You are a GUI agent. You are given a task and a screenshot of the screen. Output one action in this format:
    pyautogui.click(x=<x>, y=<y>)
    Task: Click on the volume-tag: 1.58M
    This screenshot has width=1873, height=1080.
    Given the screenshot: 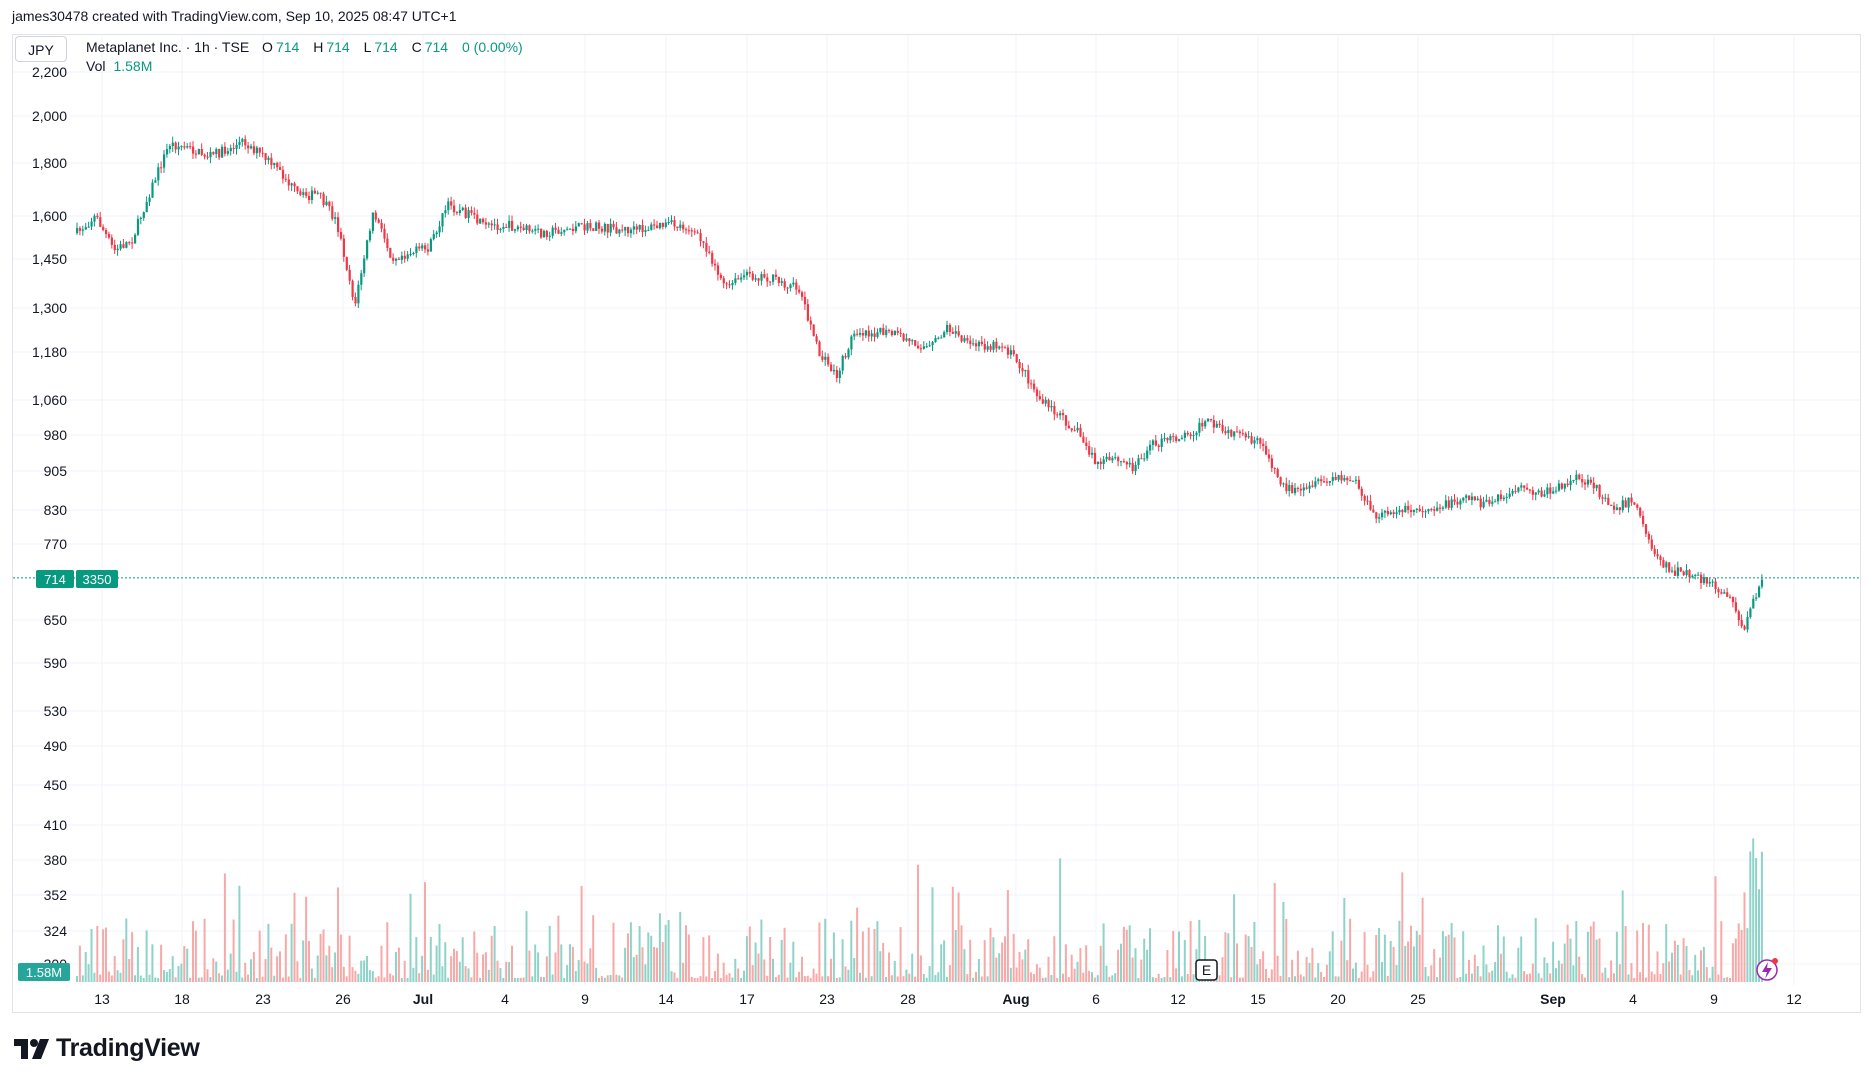 What is the action you would take?
    pyautogui.click(x=44, y=972)
    